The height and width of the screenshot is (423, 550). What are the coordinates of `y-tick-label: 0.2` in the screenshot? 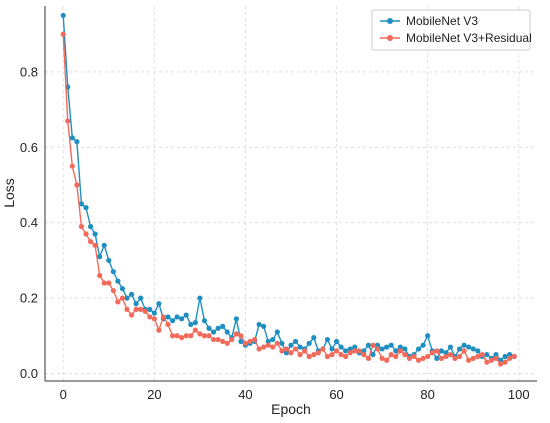 It's located at (29, 298).